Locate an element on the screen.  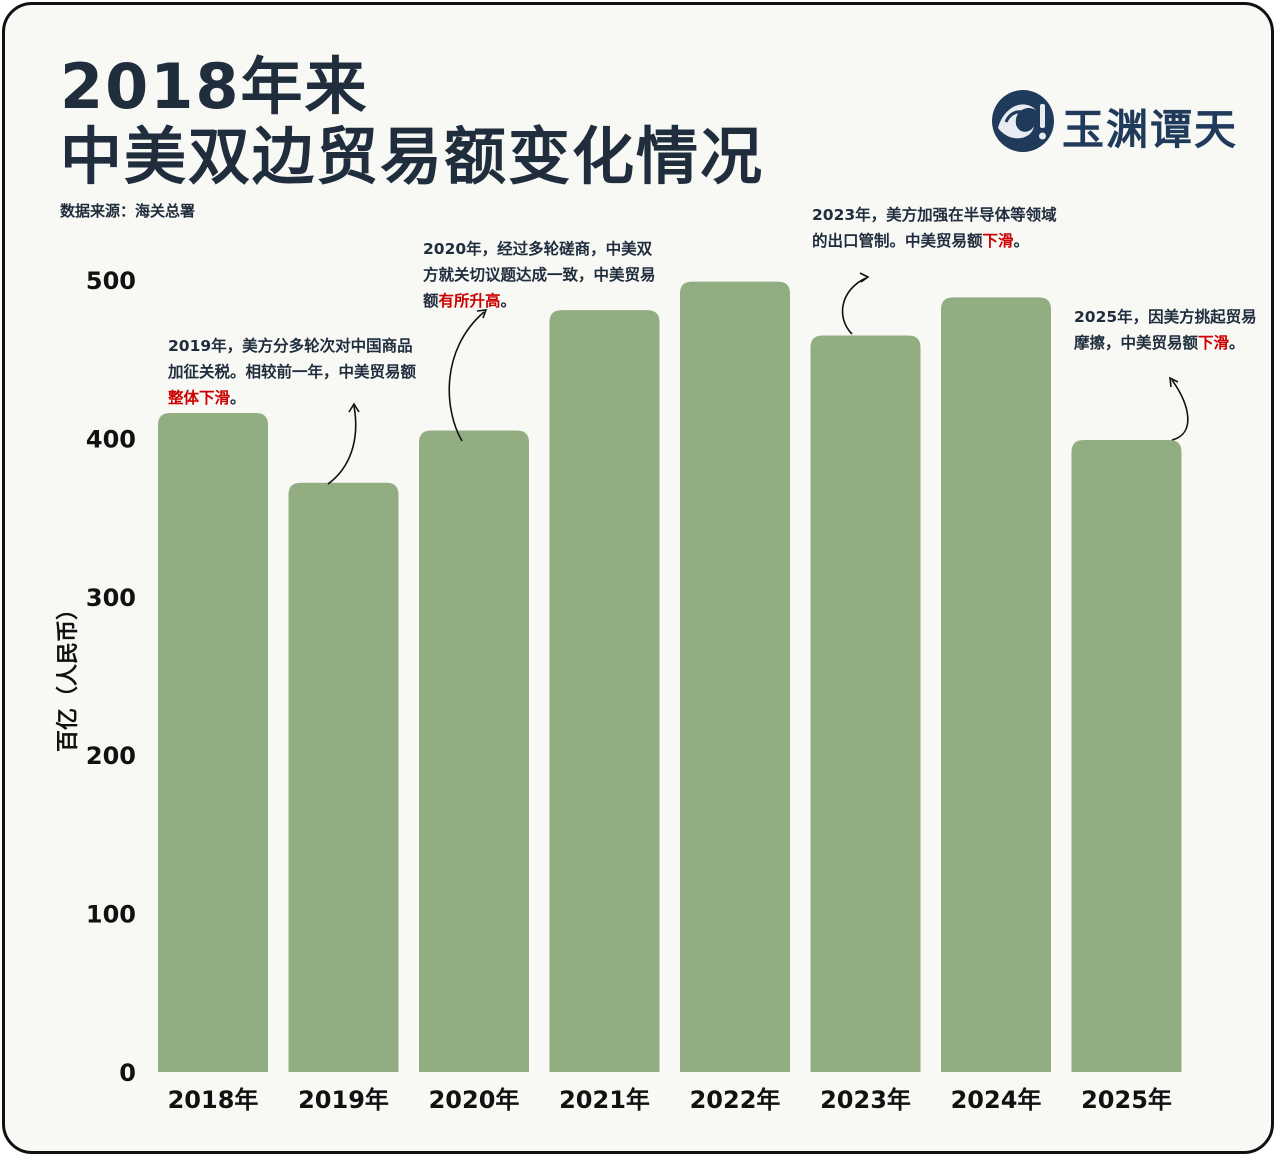
annotation-2025: 2025年，因美方挑起贸易摩擦，中美贸易额下滑。 is located at coordinates (1165, 330).